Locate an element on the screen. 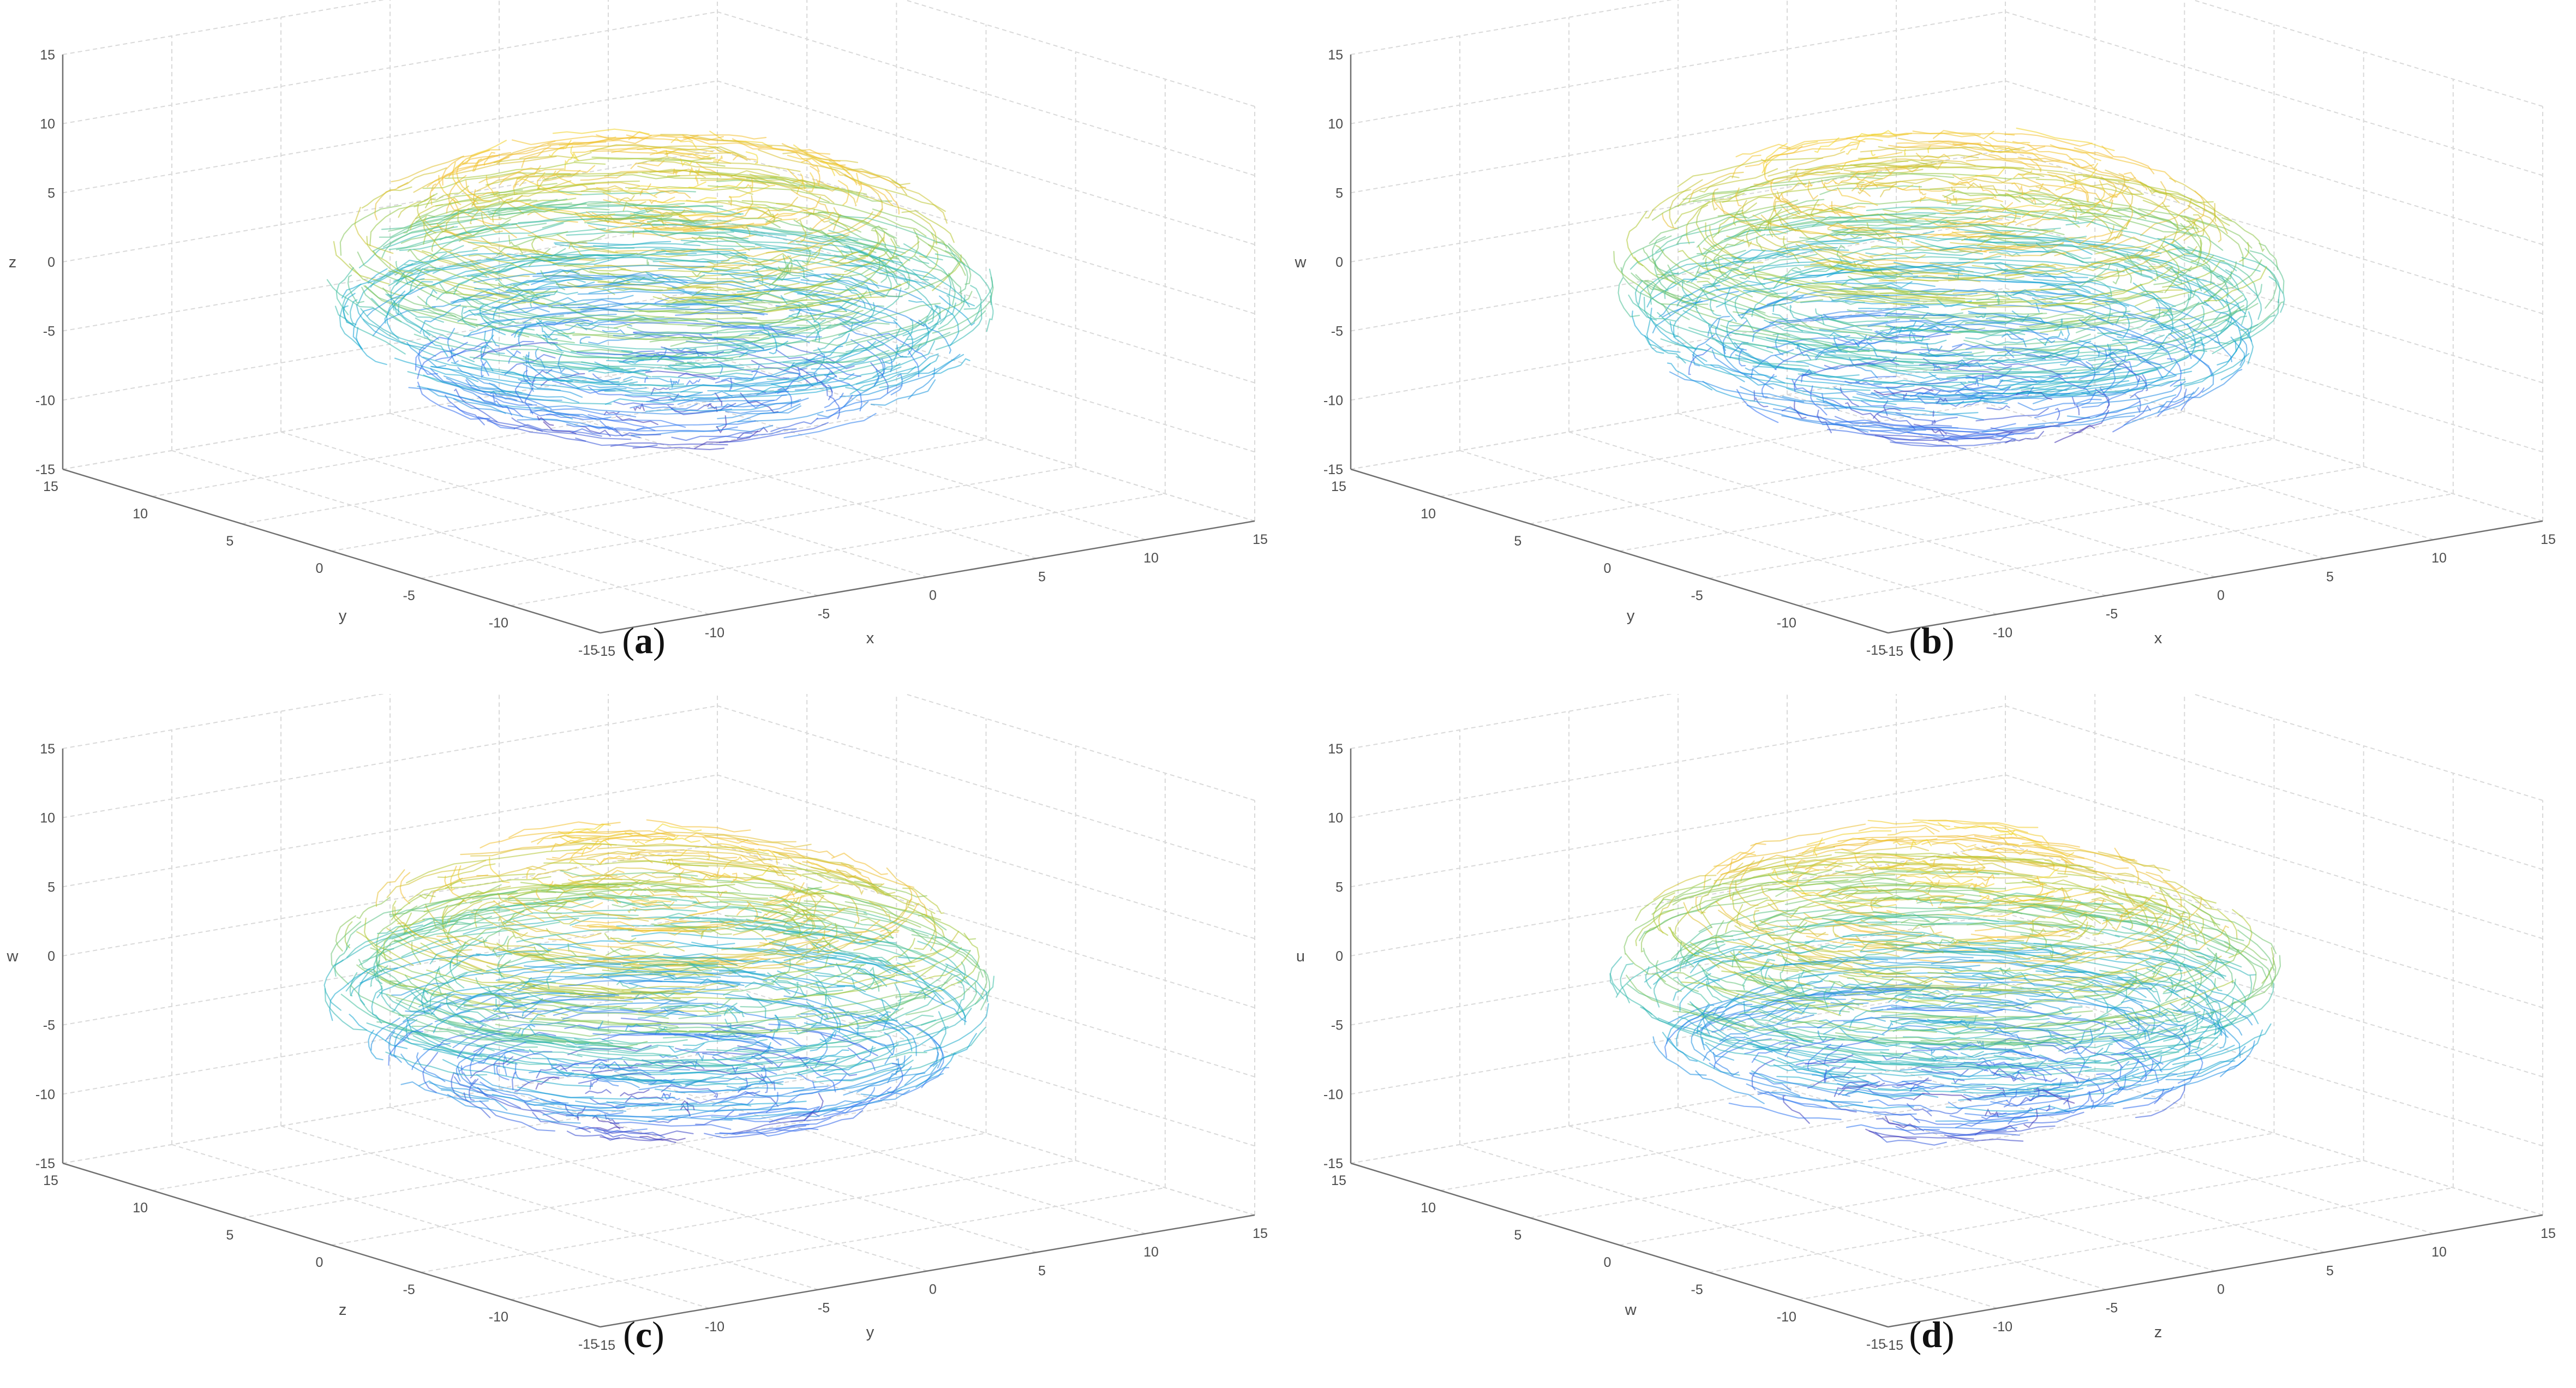 The height and width of the screenshot is (1388, 2576). x-axis-label: z is located at coordinates (2158, 1332).